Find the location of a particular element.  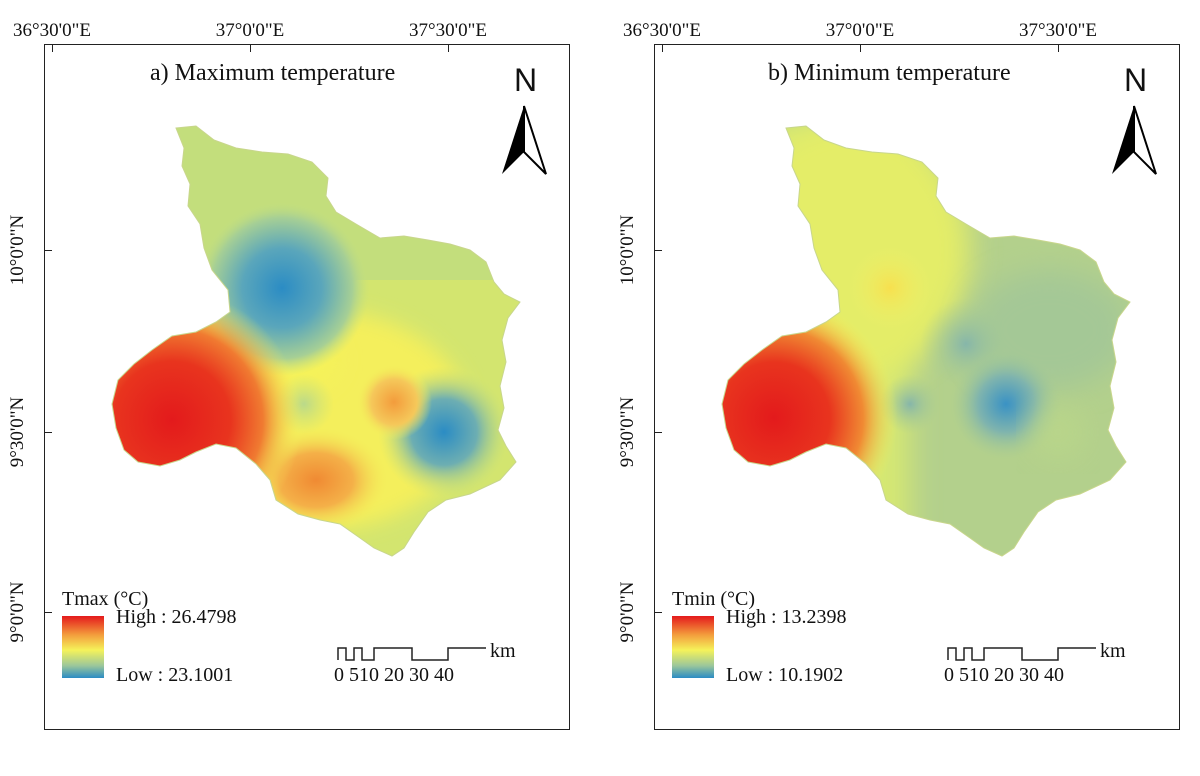

legend-high-label: High : 13.2398 is located at coordinates (786, 617).